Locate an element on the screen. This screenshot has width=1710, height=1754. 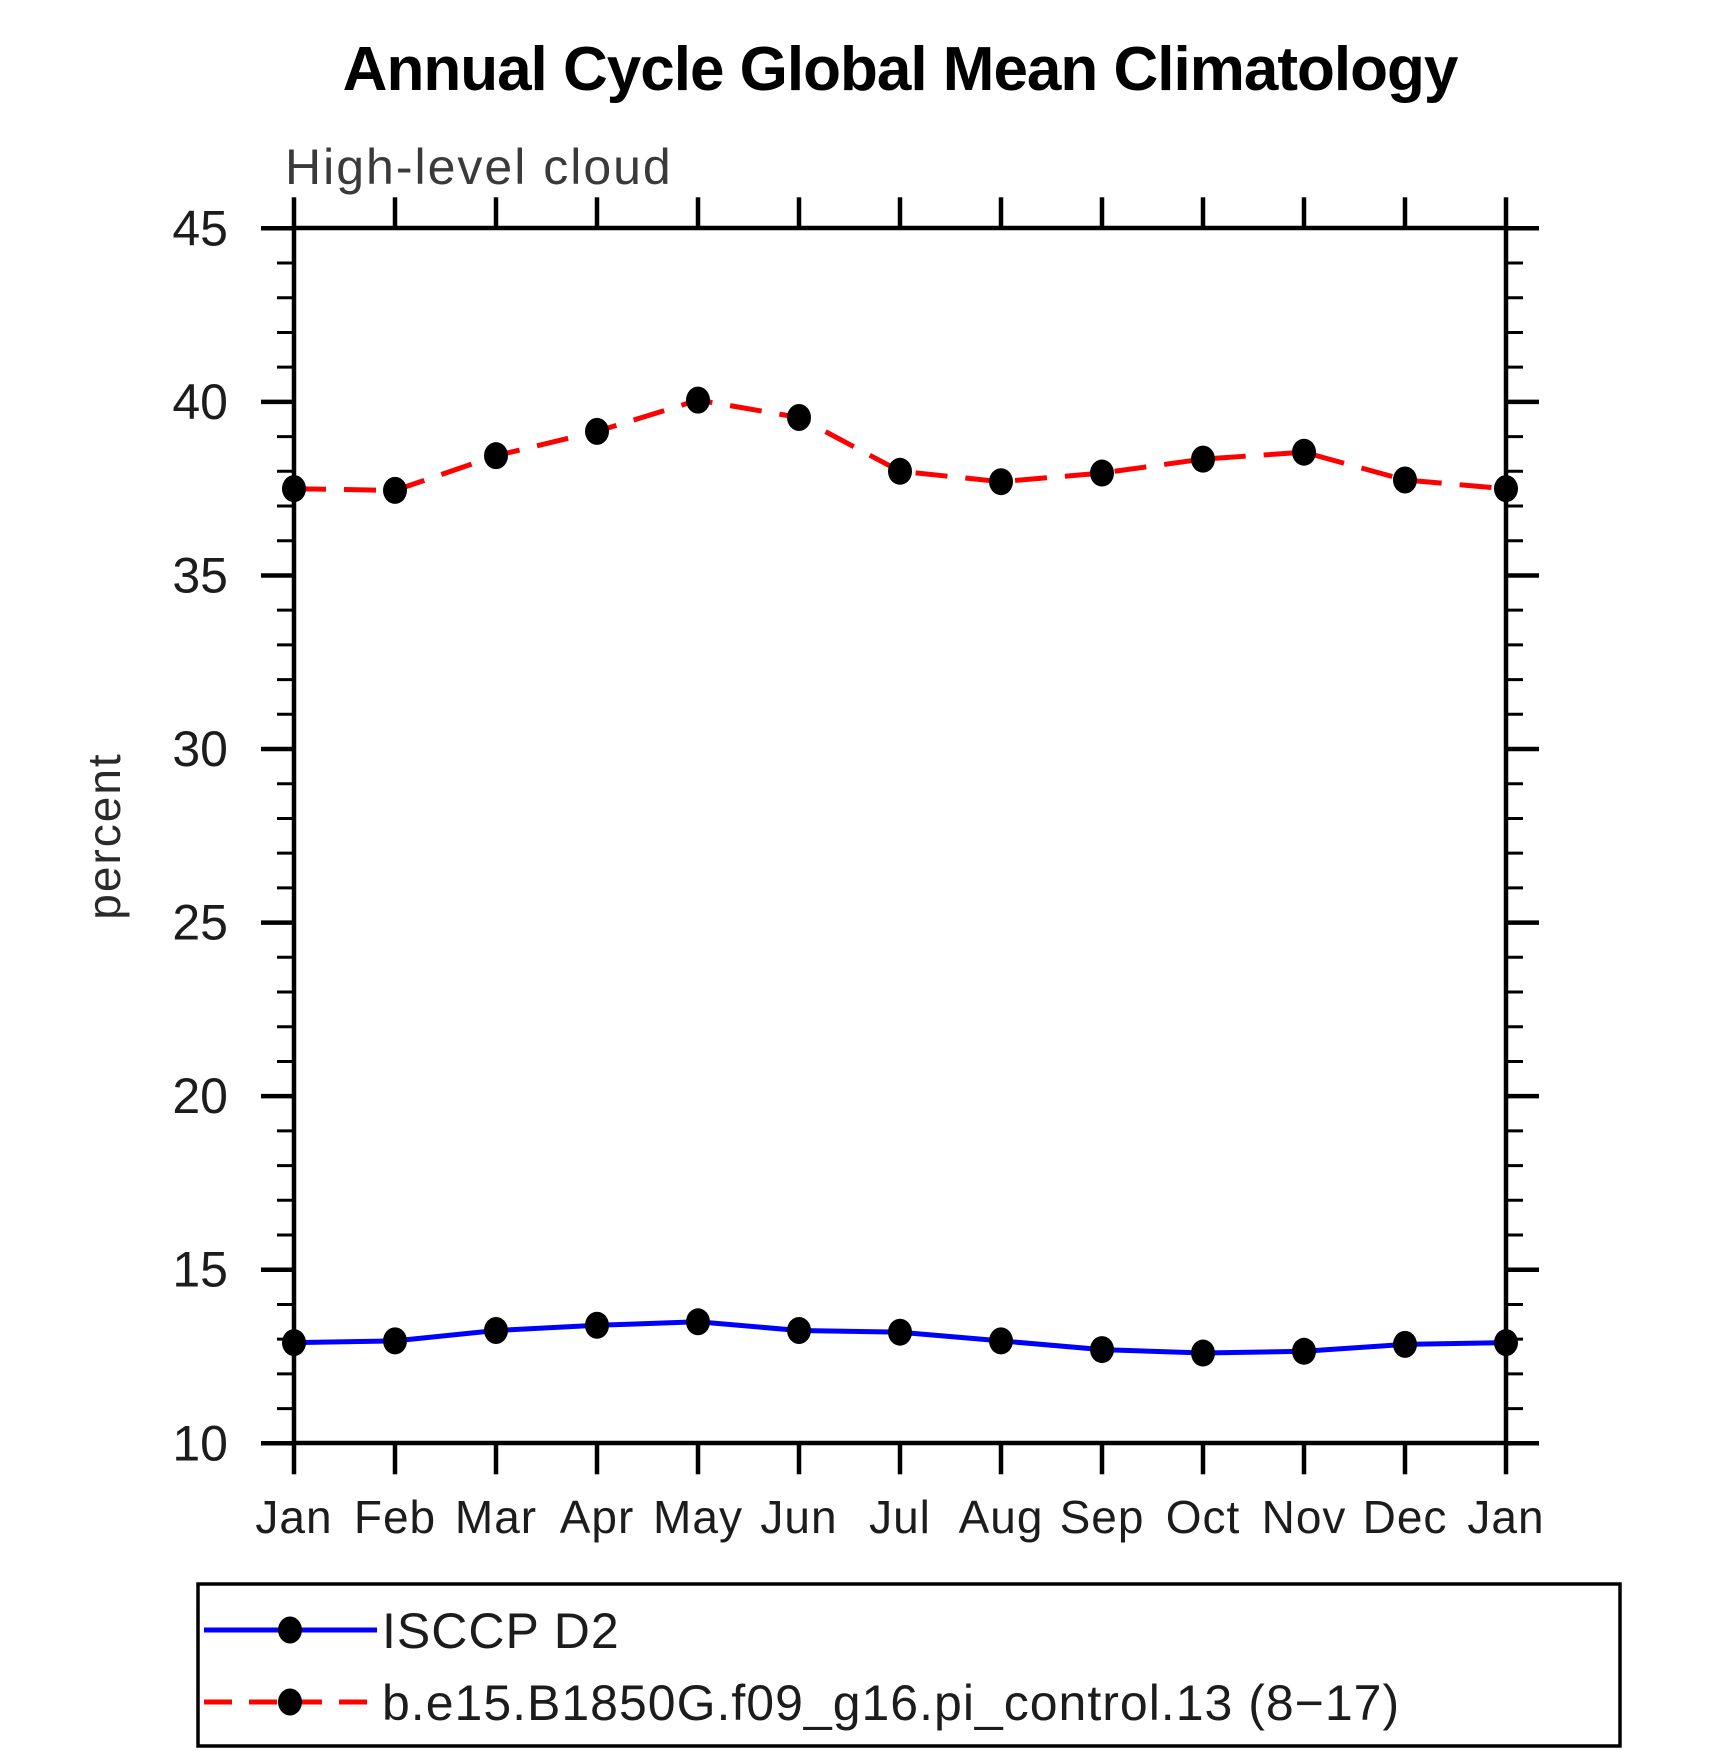
x-axis-tick-labels: Jan Feb Mar Apr May Jun Jul Aug Sep Oct Nov Dec Jan is located at coordinates (899, 1517).